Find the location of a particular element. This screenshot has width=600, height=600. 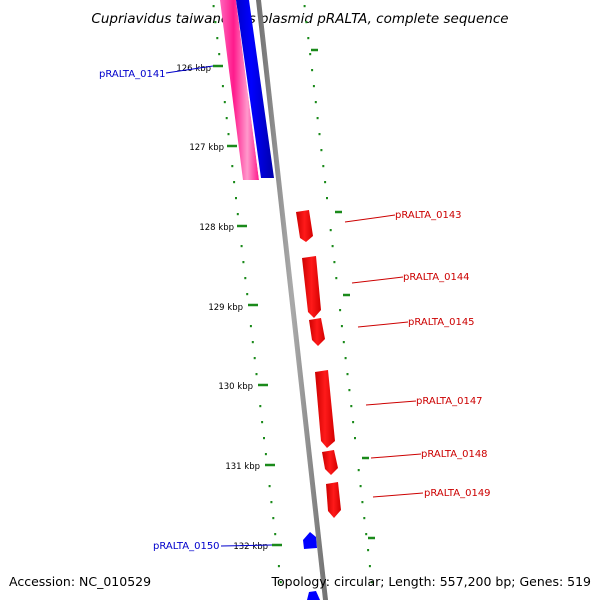

tick-label: 127 kbp is located at coordinates (206, 148).